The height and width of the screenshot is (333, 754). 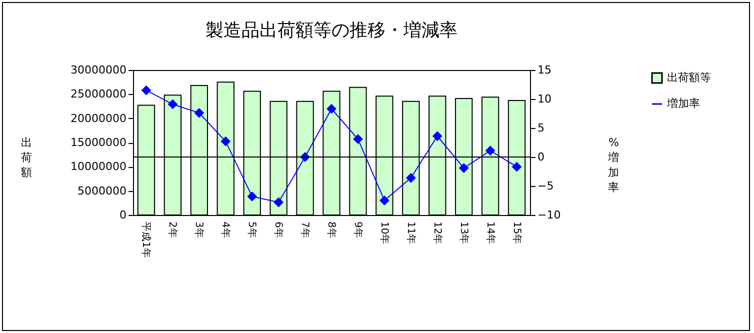 I want to click on y2-axis-title: %増加率, so click(x=613, y=165).